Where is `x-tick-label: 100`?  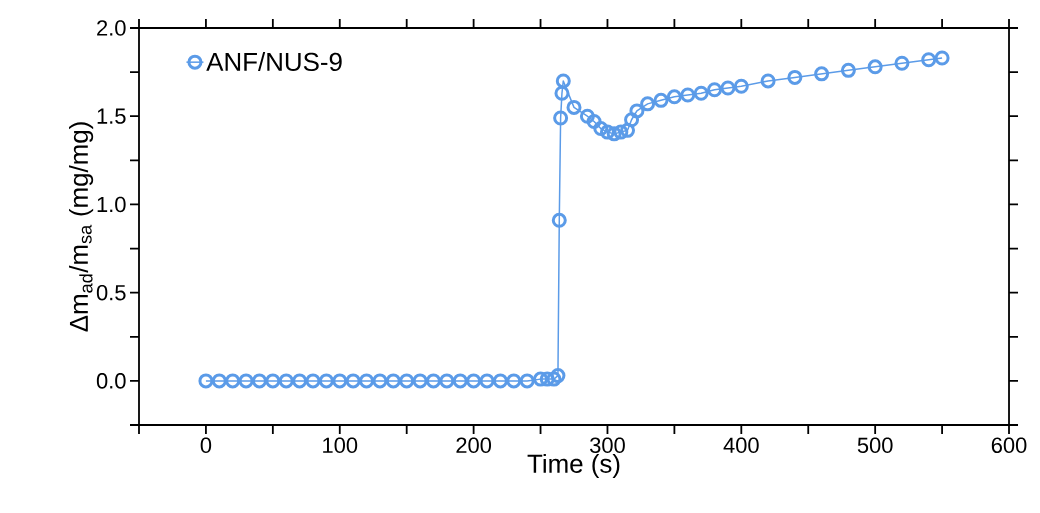
x-tick-label: 100 is located at coordinates (340, 445).